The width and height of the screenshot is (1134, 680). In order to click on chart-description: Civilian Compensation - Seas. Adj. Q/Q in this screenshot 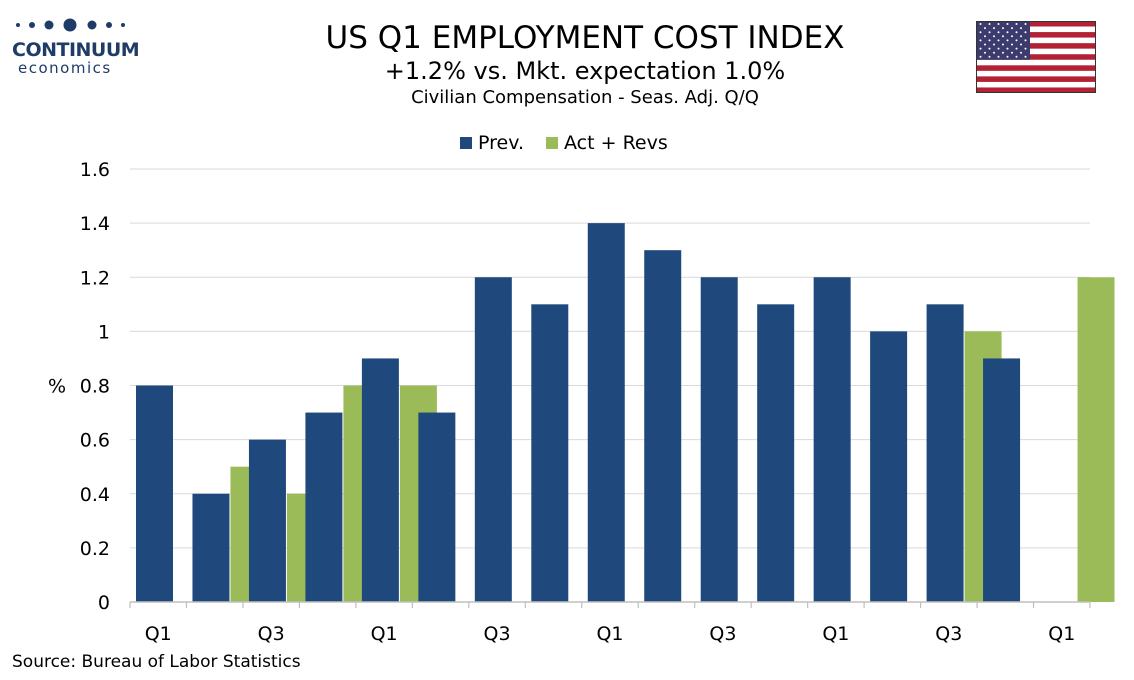, I will do `click(585, 97)`.